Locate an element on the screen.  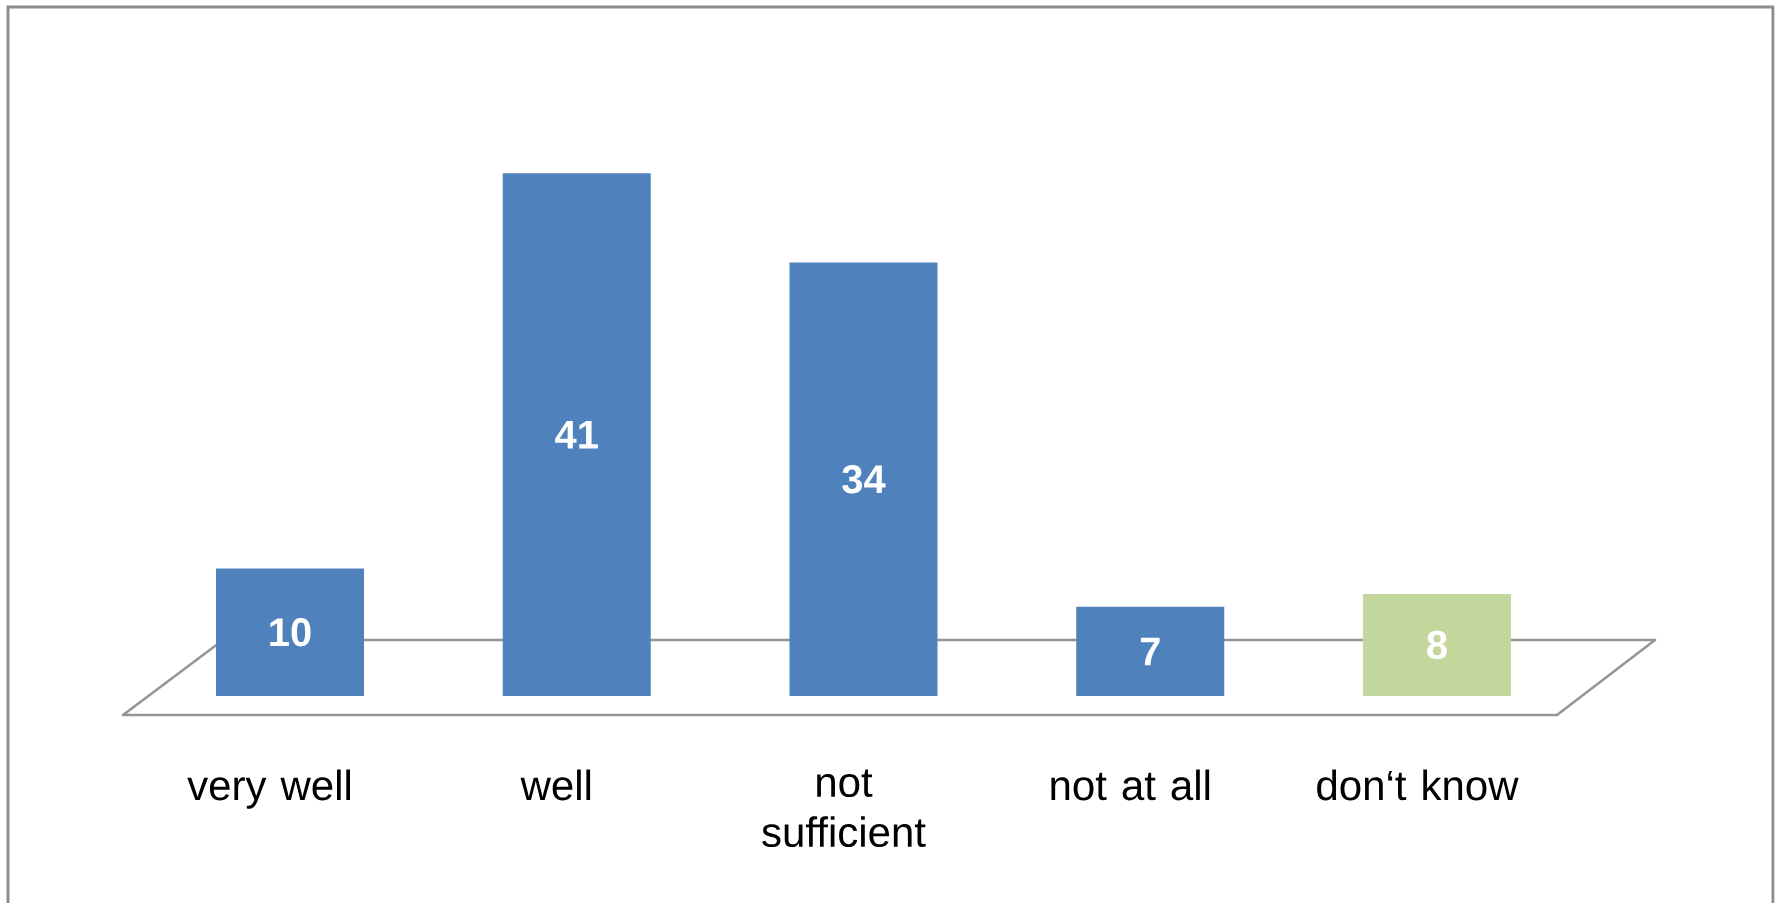
data-label: 41 is located at coordinates (576, 434).